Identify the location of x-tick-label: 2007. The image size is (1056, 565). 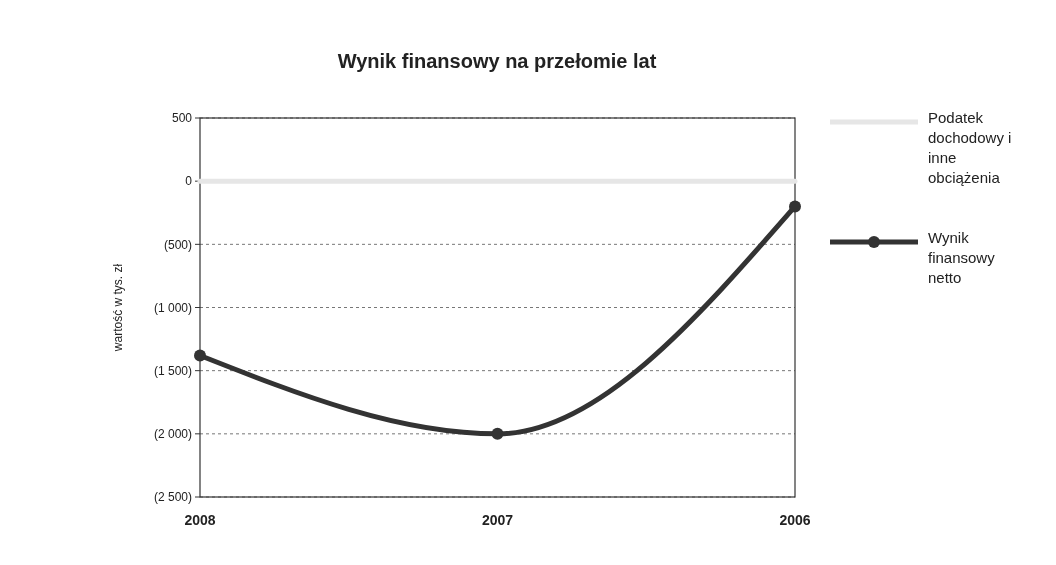
(497, 520).